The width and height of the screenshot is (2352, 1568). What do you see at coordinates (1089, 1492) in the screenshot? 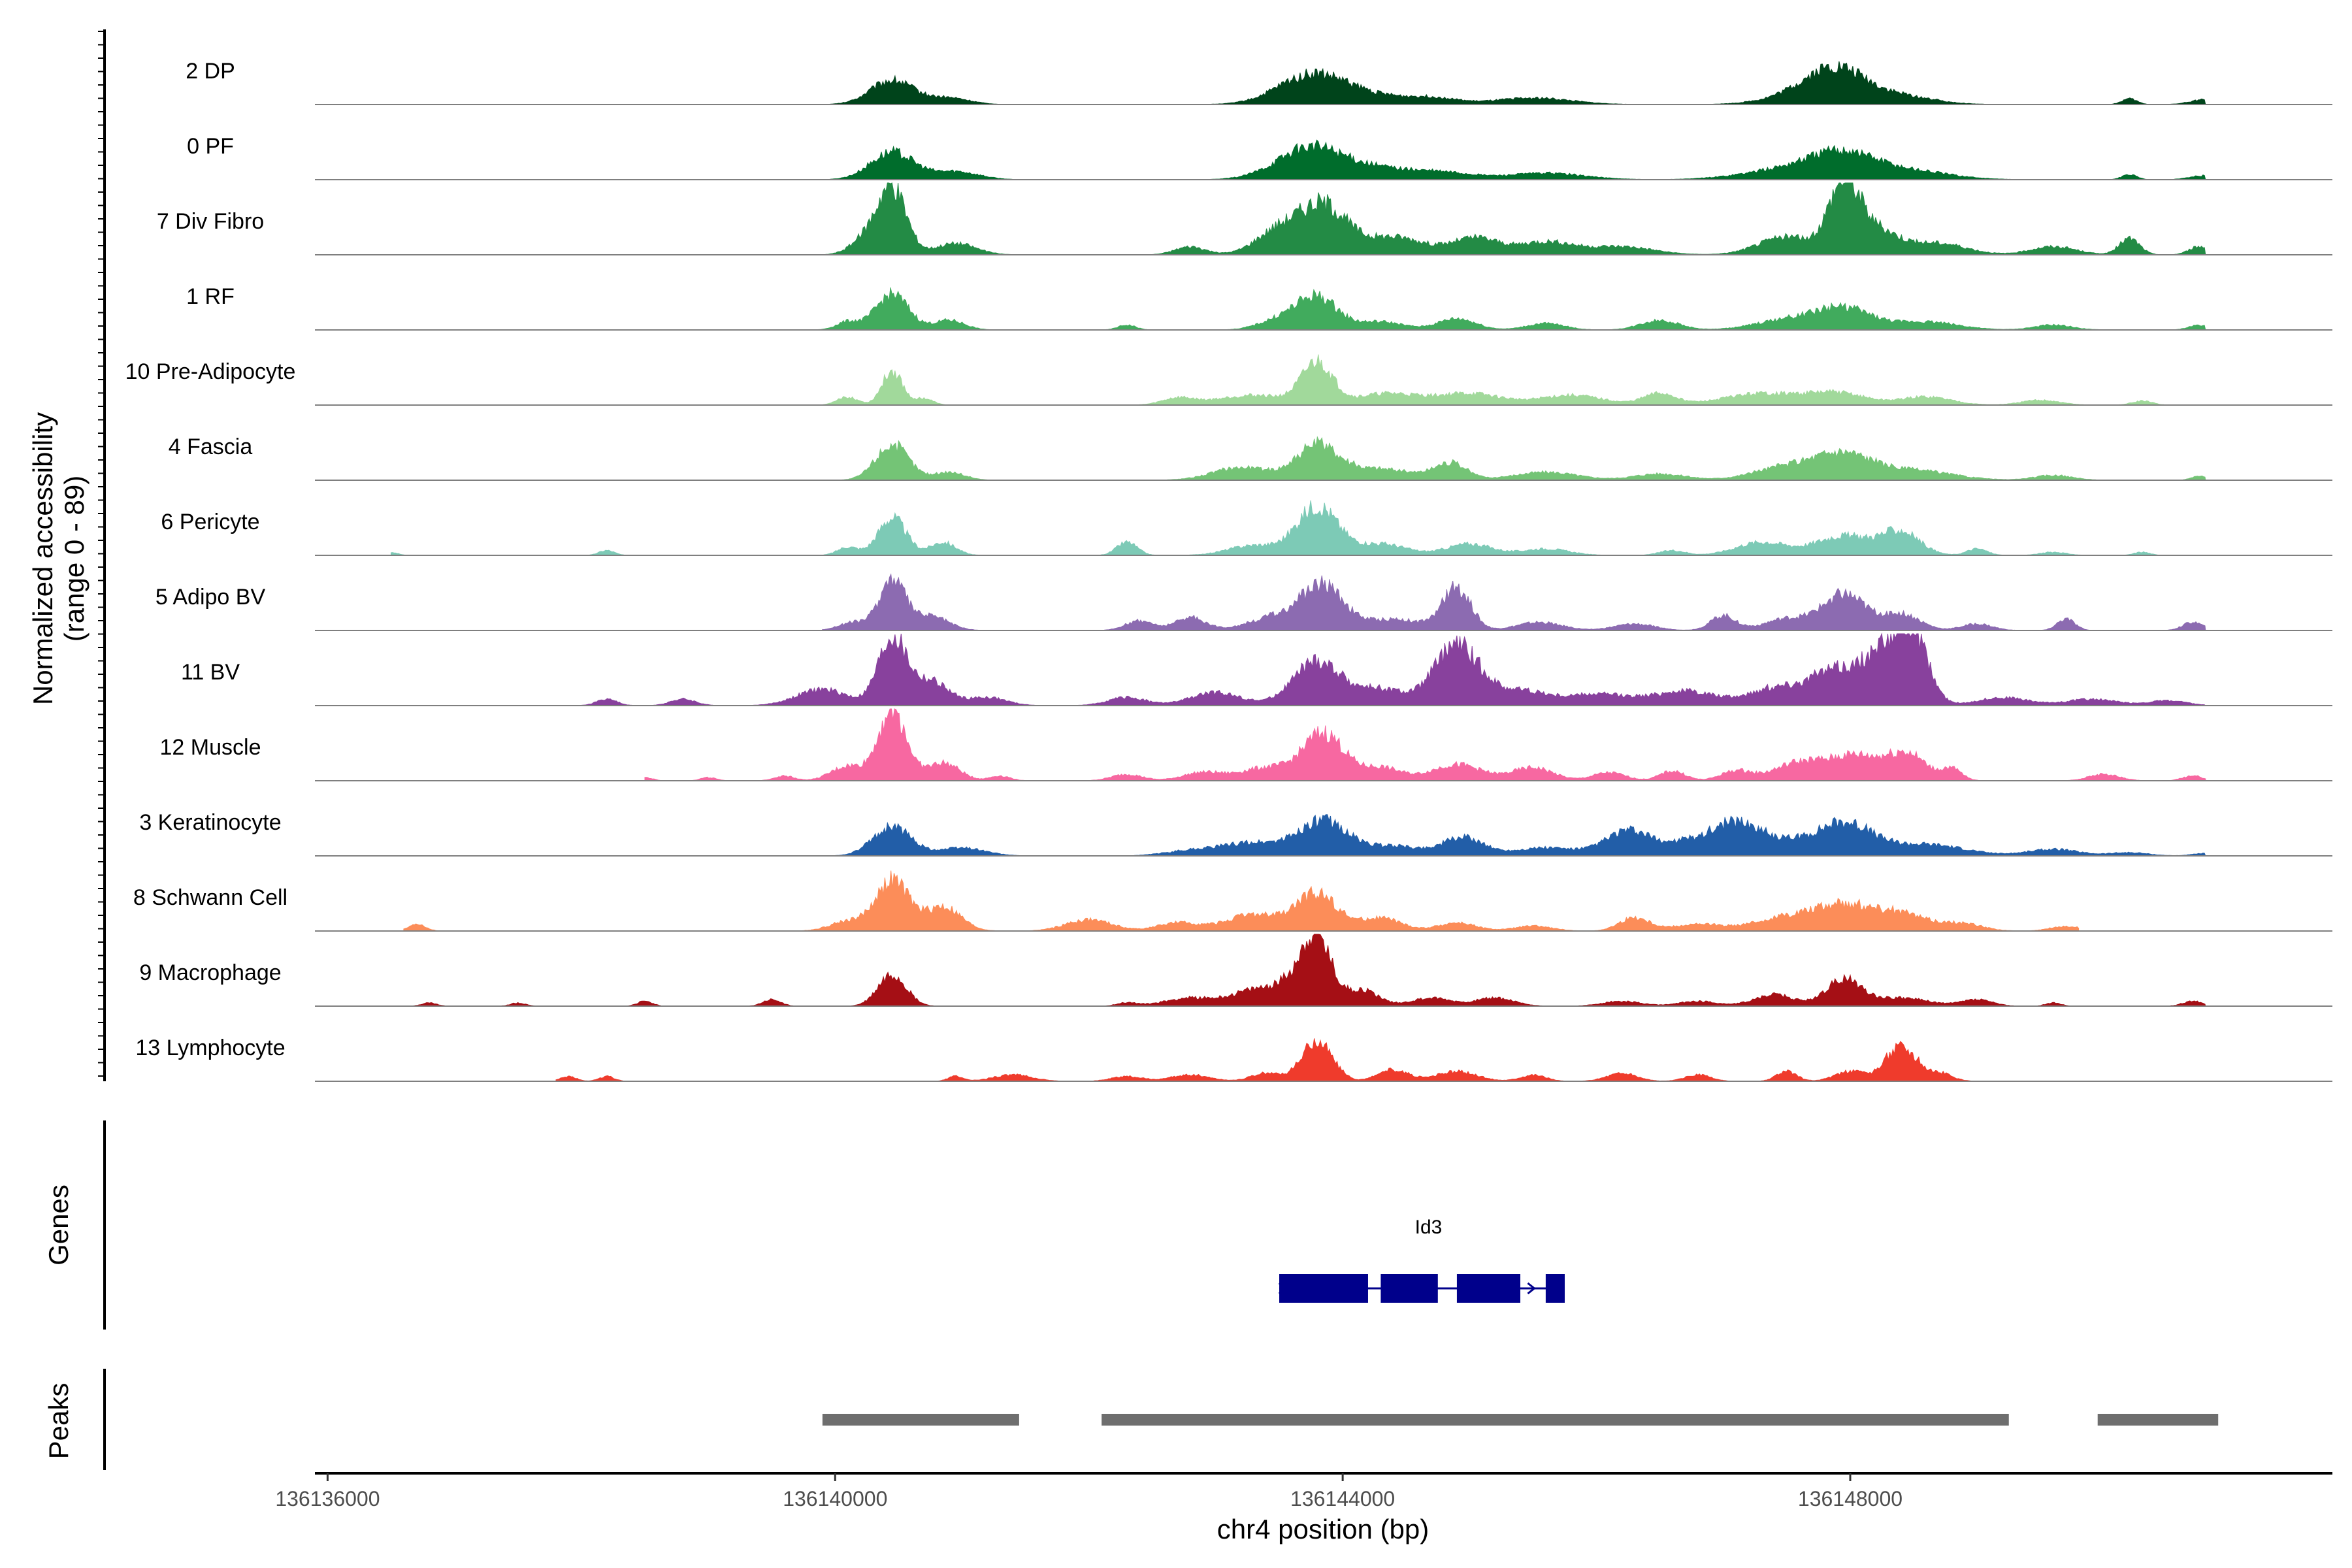
I see `x-axis: 136136000 136140000 136144000 136148000` at bounding box center [1089, 1492].